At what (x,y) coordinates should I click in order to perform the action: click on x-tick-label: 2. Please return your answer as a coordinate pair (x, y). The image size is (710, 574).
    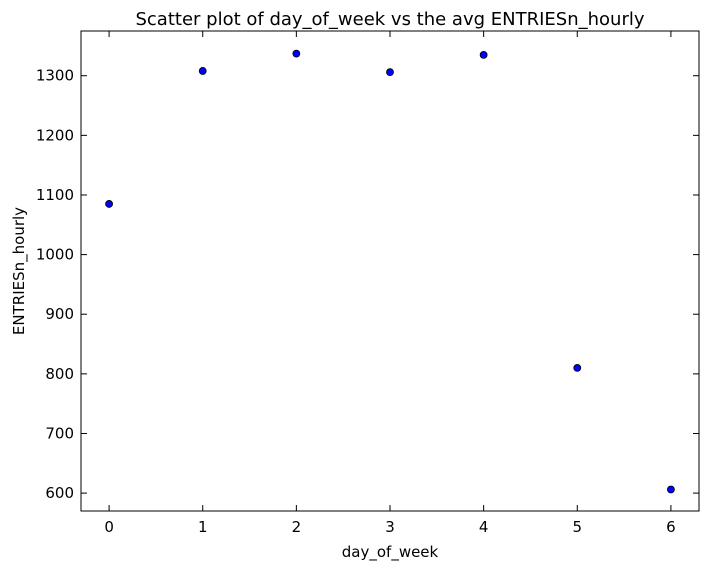
    Looking at the image, I should click on (297, 527).